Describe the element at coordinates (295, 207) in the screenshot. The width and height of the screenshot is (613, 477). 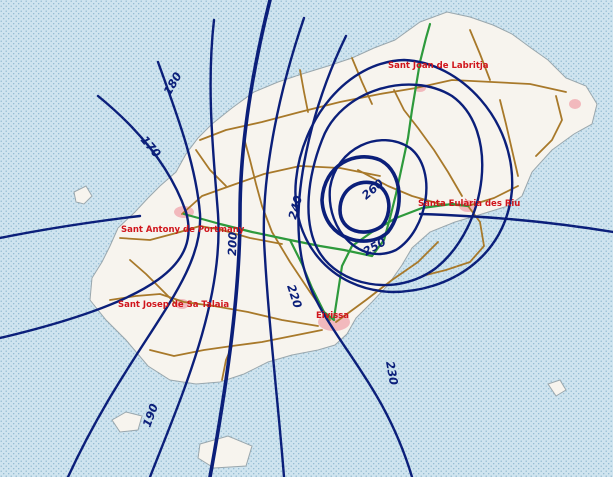
I see `isoline-label-240: 240` at that location.